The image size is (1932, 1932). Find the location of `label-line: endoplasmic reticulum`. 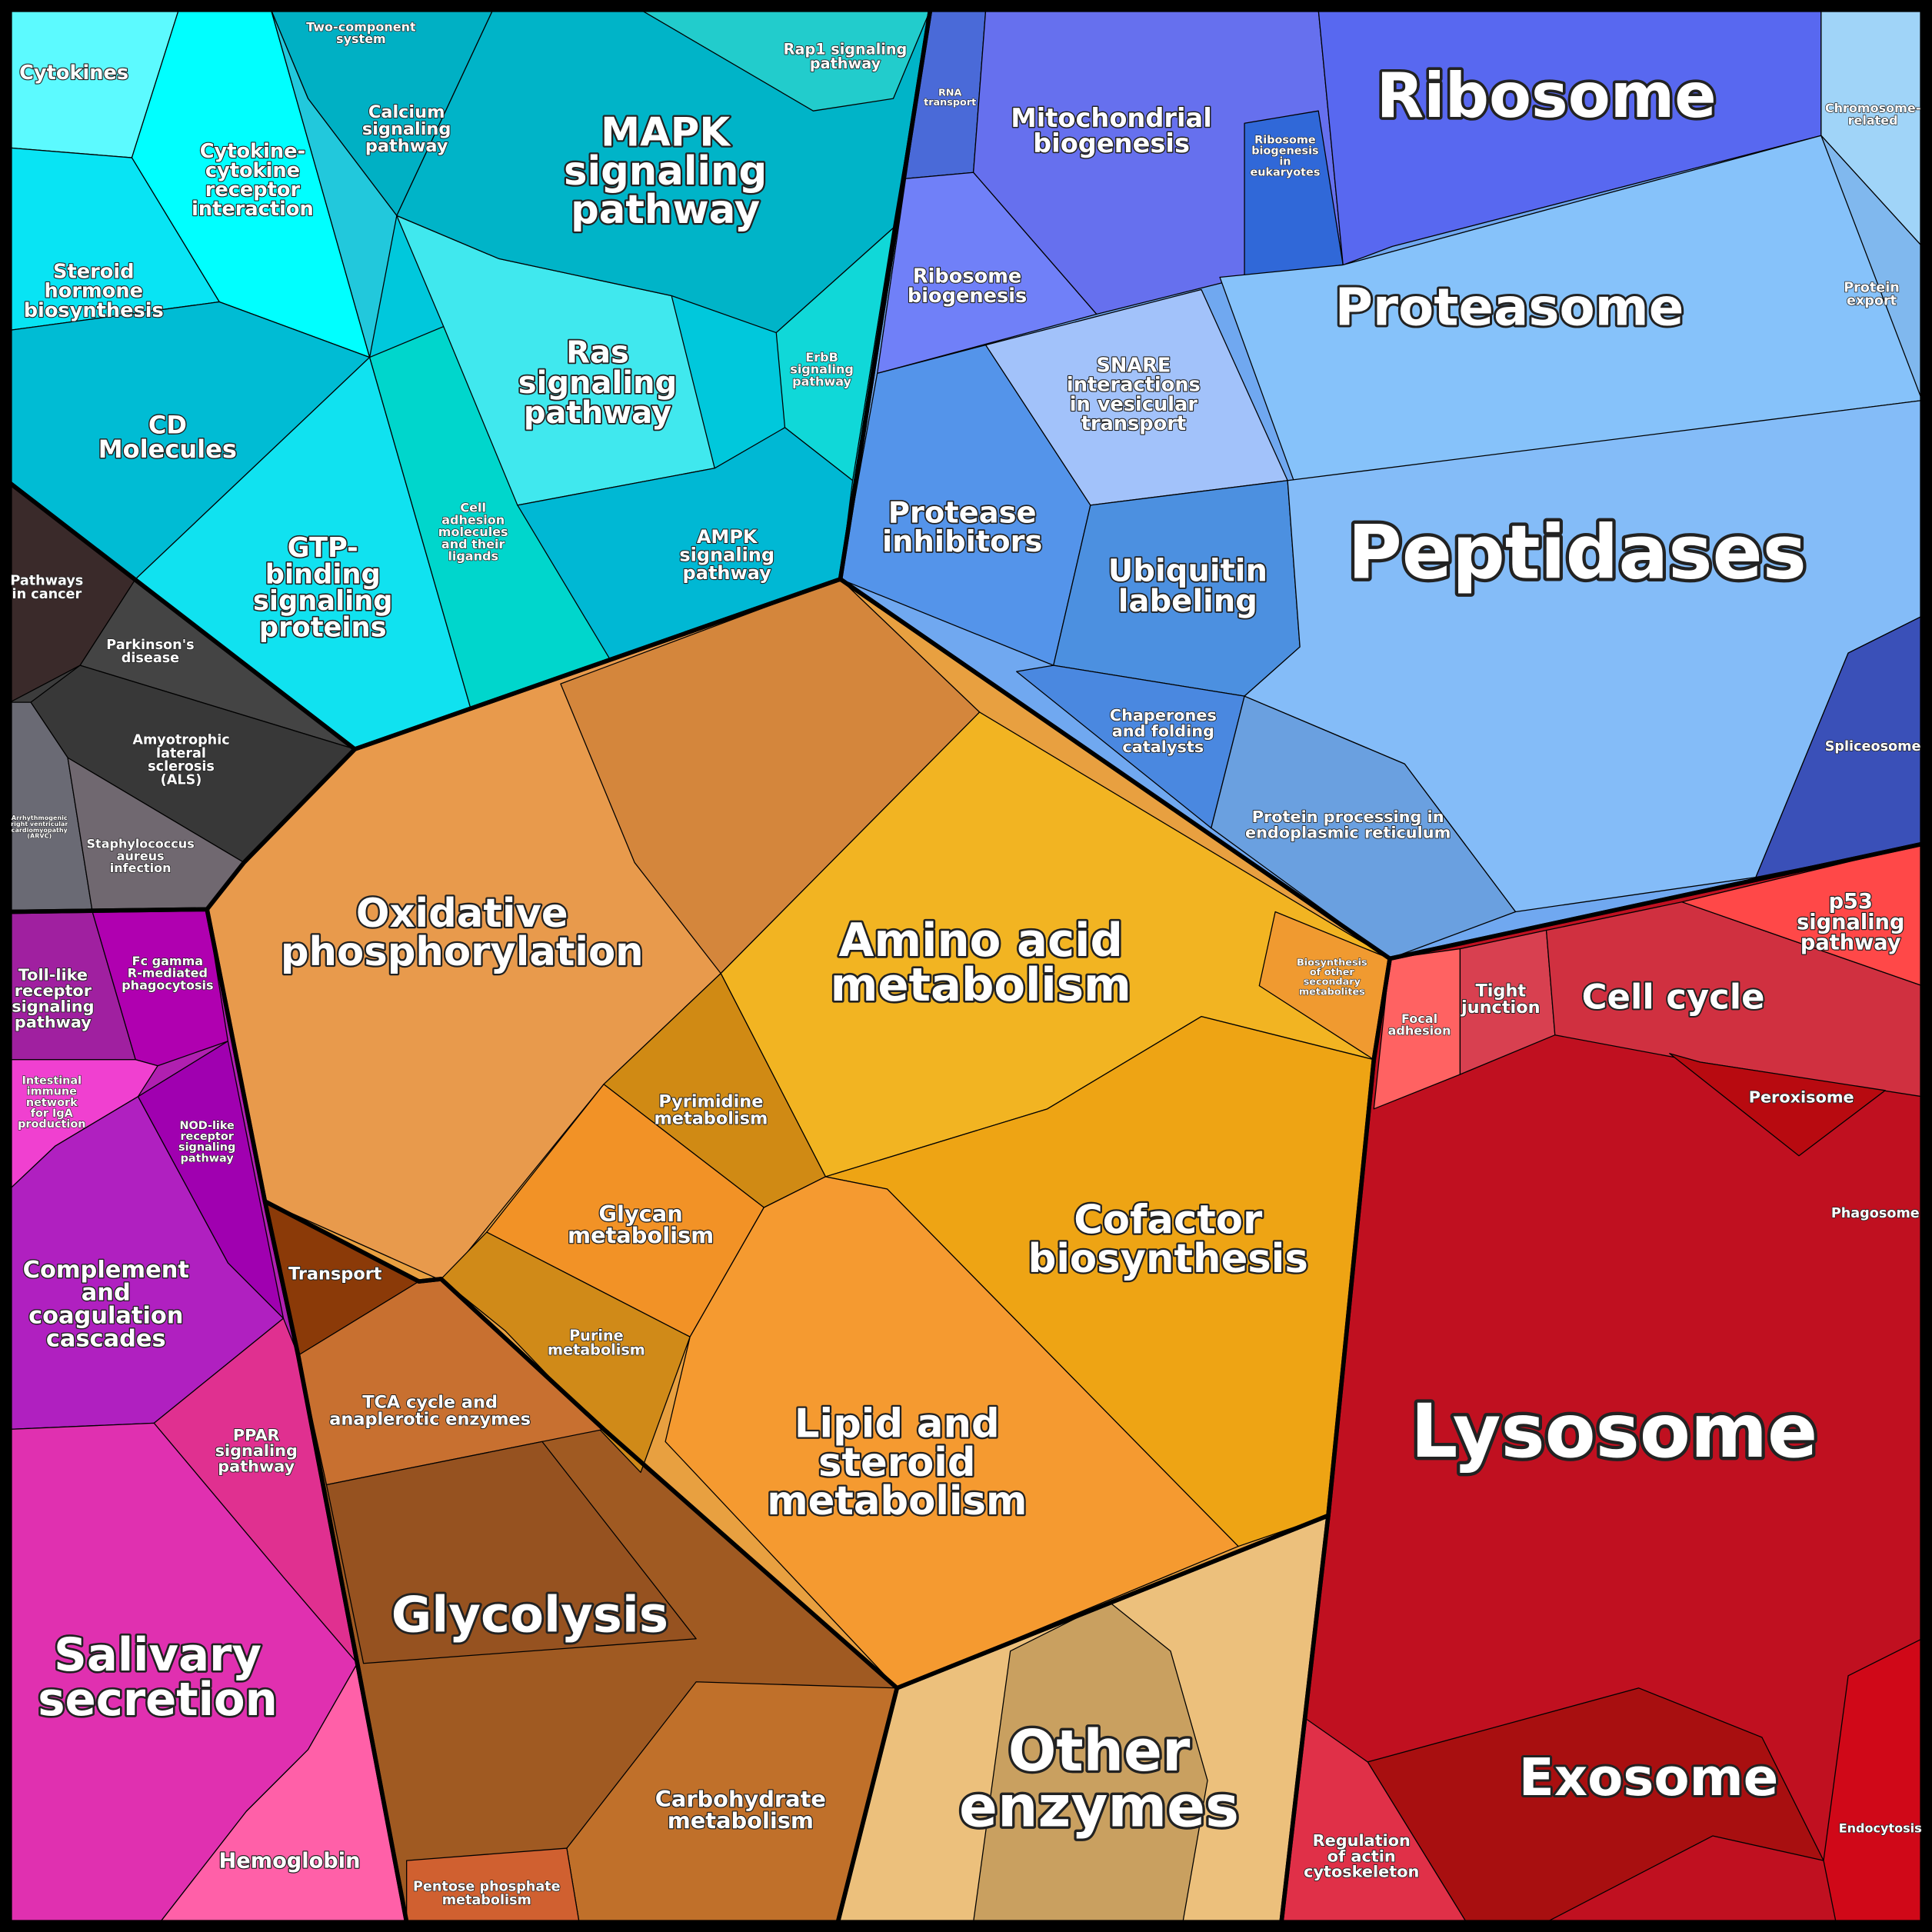

label-line: endoplasmic reticulum is located at coordinates (1348, 833).